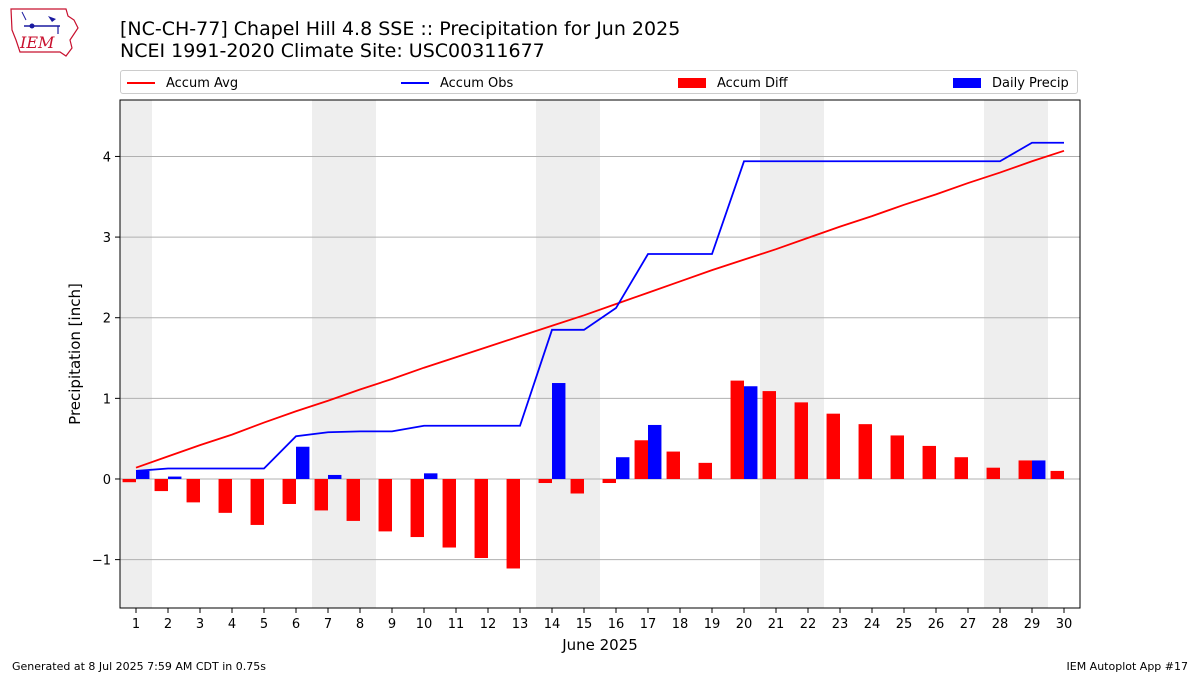 The height and width of the screenshot is (675, 1200). I want to click on x-tick-label: 26, so click(936, 624).